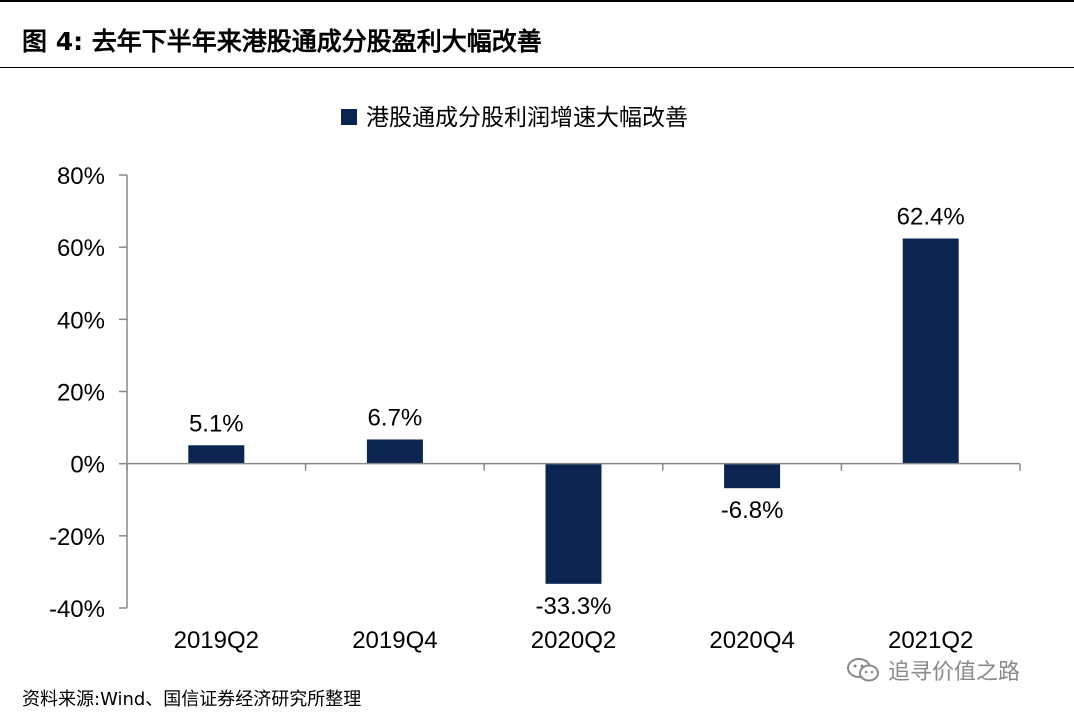 The height and width of the screenshot is (717, 1074). What do you see at coordinates (81, 176) in the screenshot?
I see `y-tick-label: 80%` at bounding box center [81, 176].